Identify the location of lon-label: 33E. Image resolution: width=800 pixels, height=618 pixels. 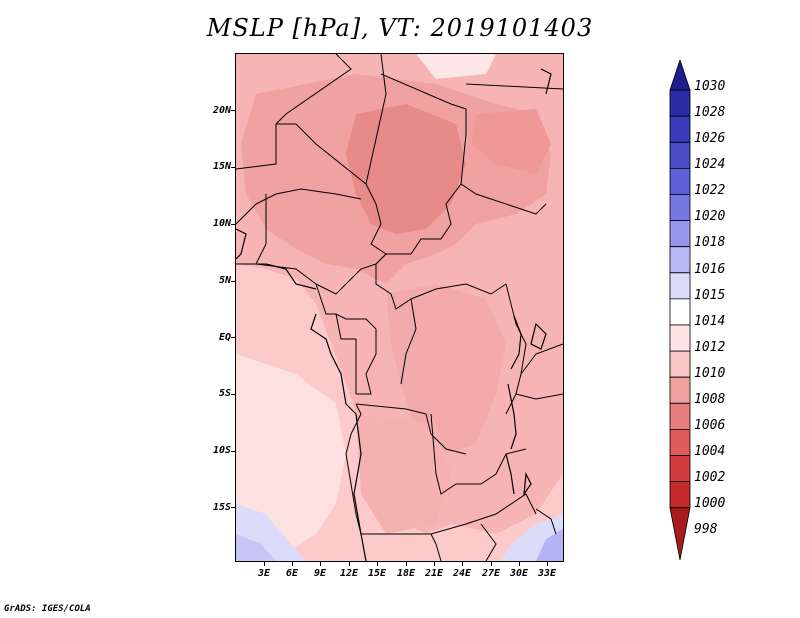
(547, 573).